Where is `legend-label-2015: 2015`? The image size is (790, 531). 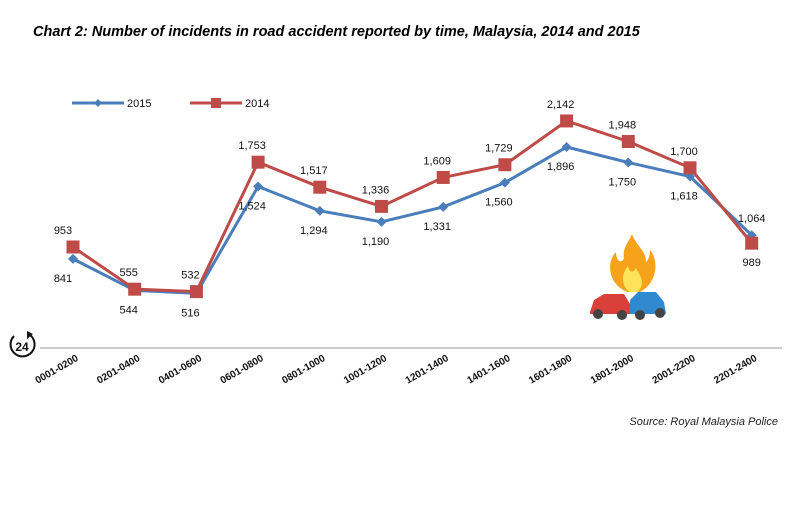 legend-label-2015: 2015 is located at coordinates (139, 104).